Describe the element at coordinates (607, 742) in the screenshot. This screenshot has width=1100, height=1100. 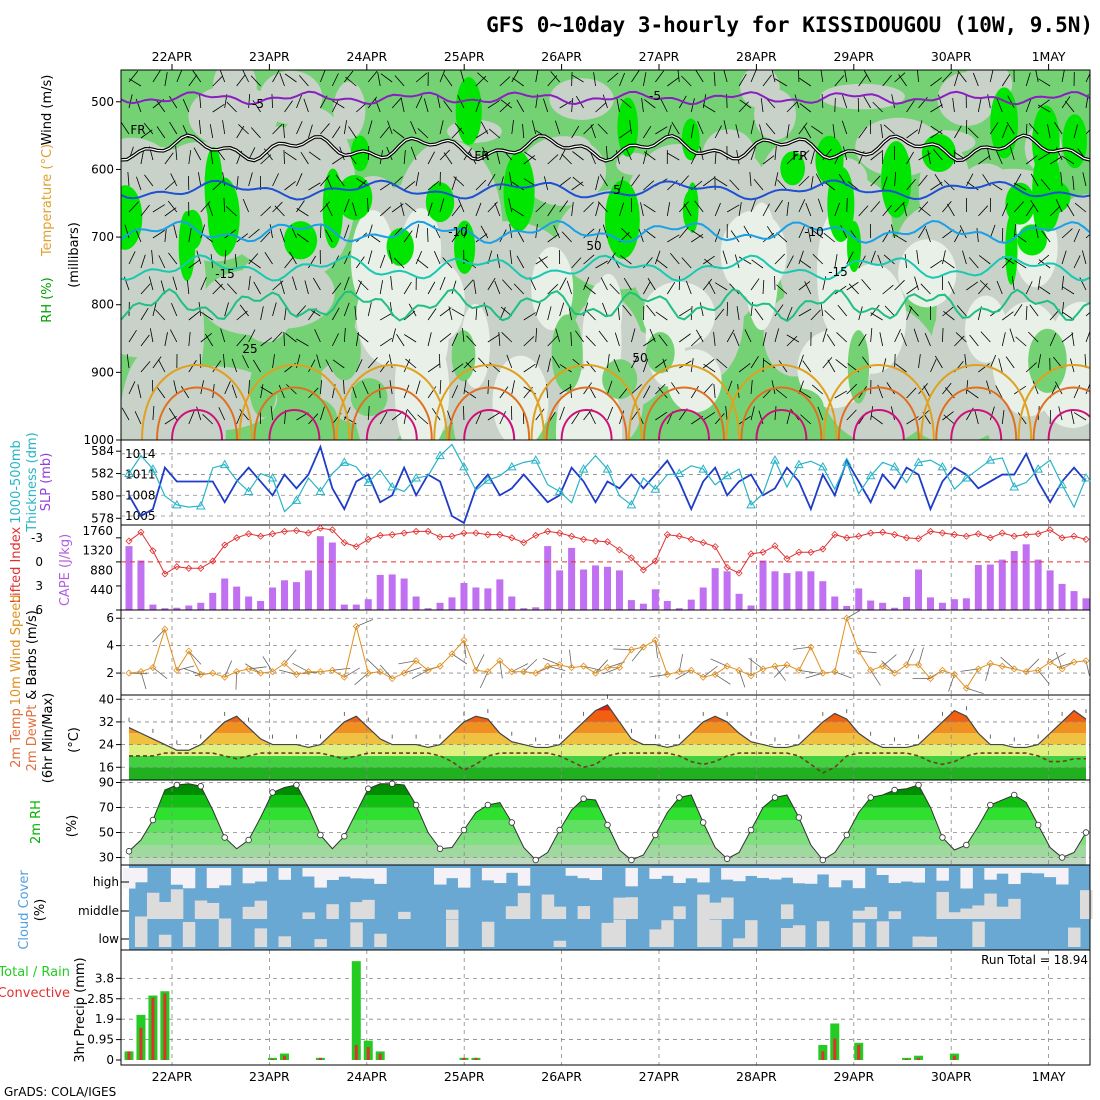
I see `temp-bands` at that location.